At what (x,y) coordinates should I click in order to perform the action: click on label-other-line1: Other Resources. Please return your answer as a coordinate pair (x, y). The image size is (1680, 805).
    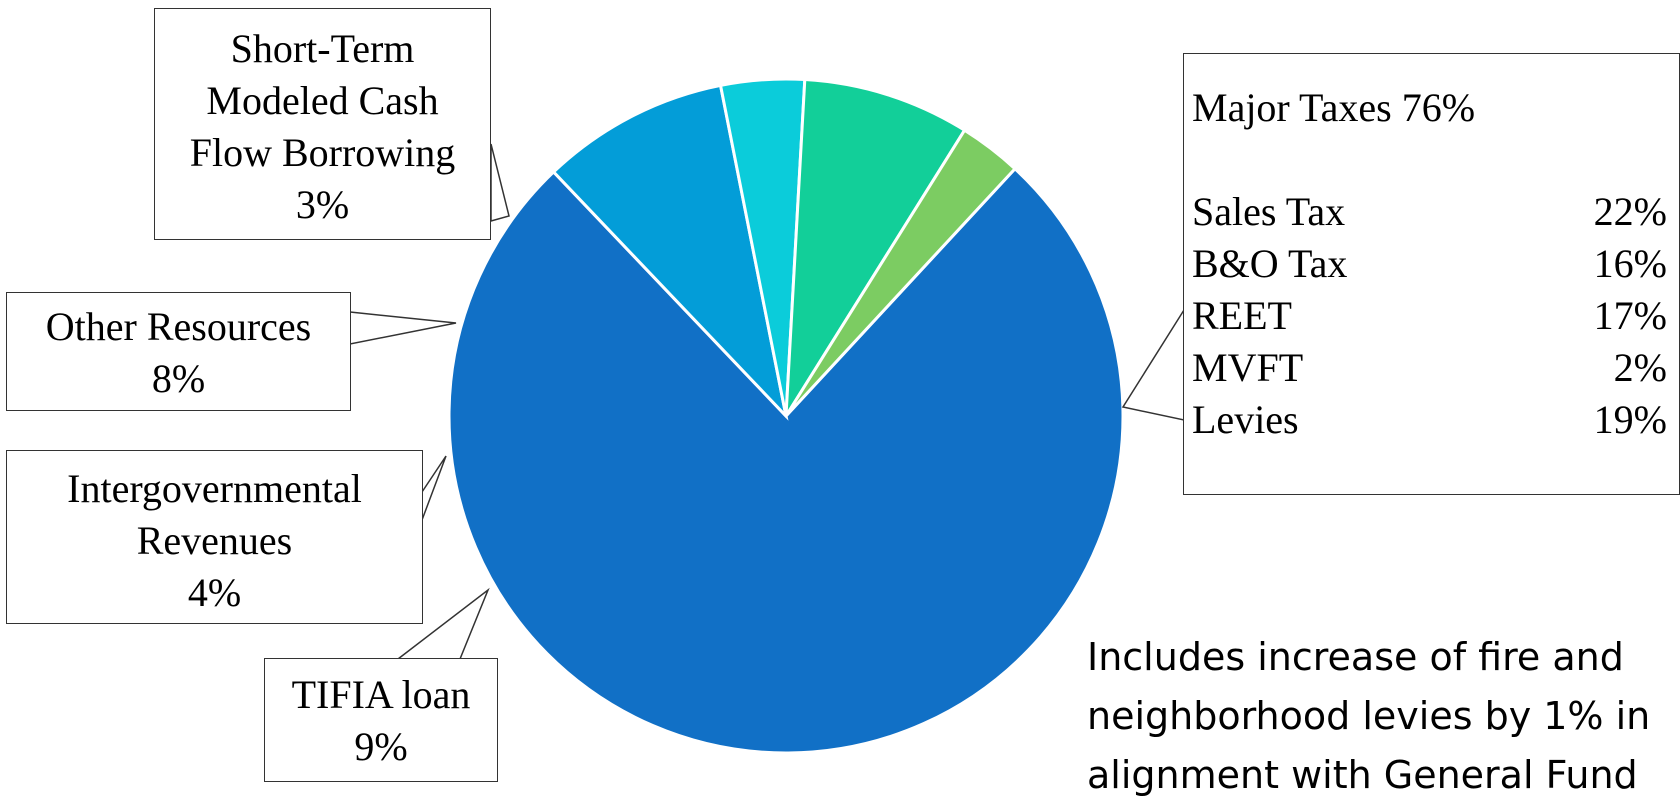
    Looking at the image, I should click on (178, 326).